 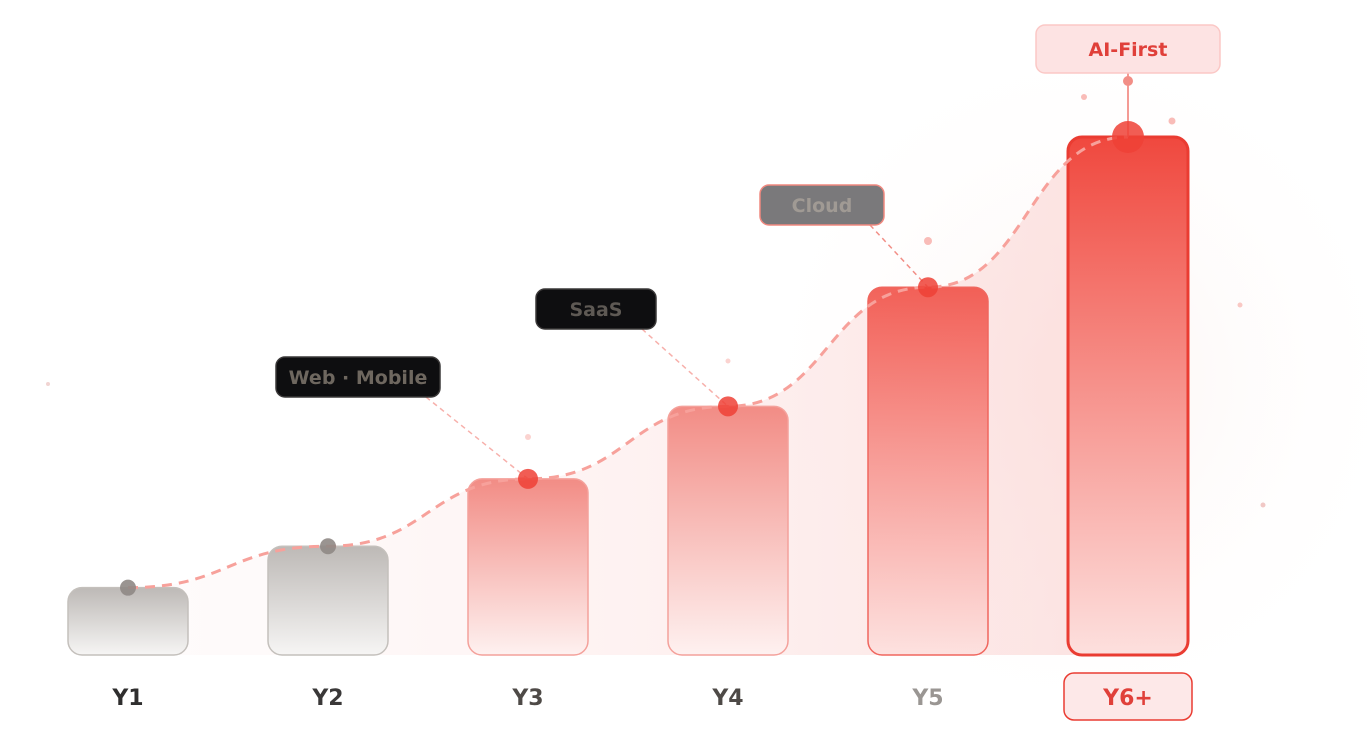 What do you see at coordinates (927, 698) in the screenshot?
I see `x-tick-label: Y5` at bounding box center [927, 698].